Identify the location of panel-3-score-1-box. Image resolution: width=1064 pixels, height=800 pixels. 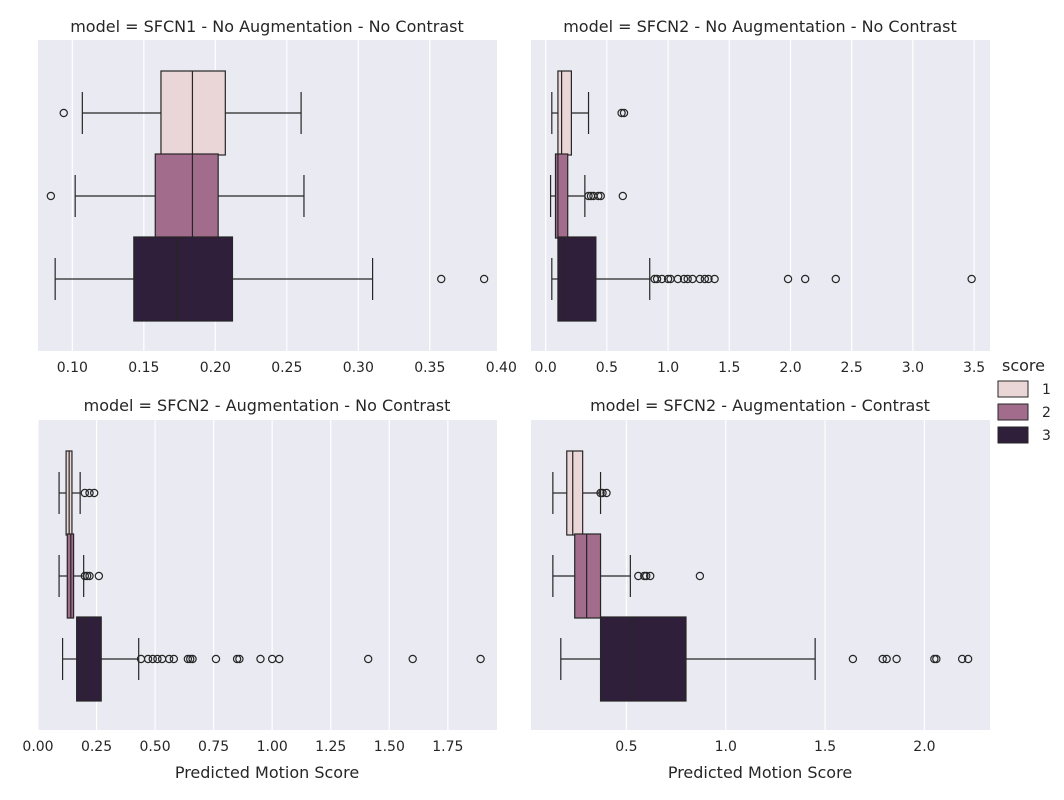
(575, 493).